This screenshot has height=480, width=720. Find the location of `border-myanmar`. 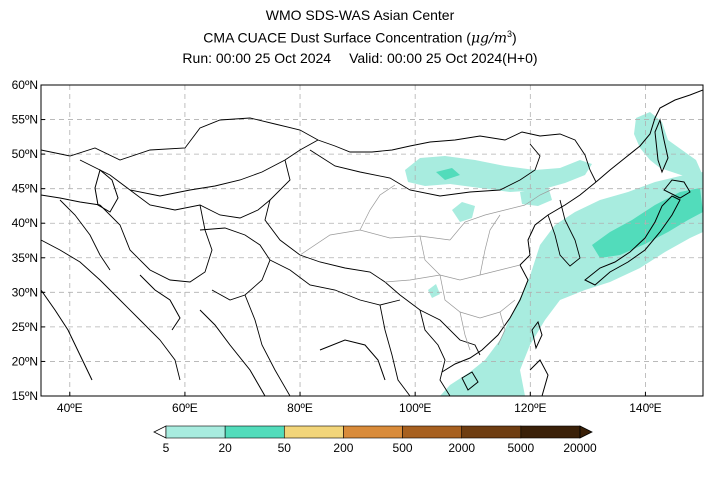

border-myanmar is located at coordinates (395, 350).